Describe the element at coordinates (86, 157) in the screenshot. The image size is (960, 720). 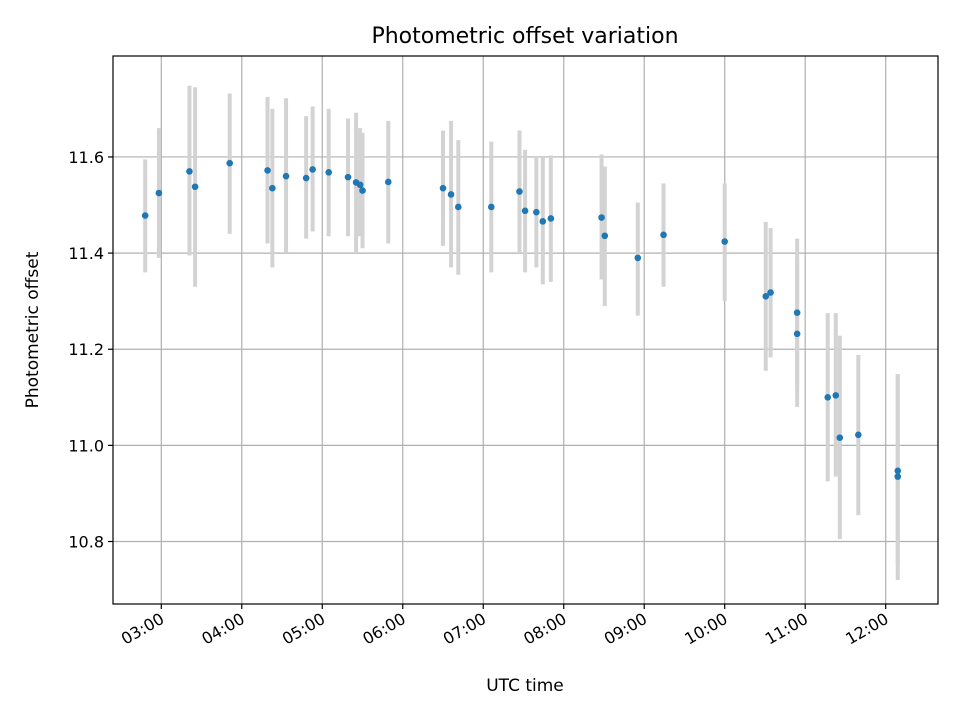
I see `y-tick-label: 11.6` at that location.